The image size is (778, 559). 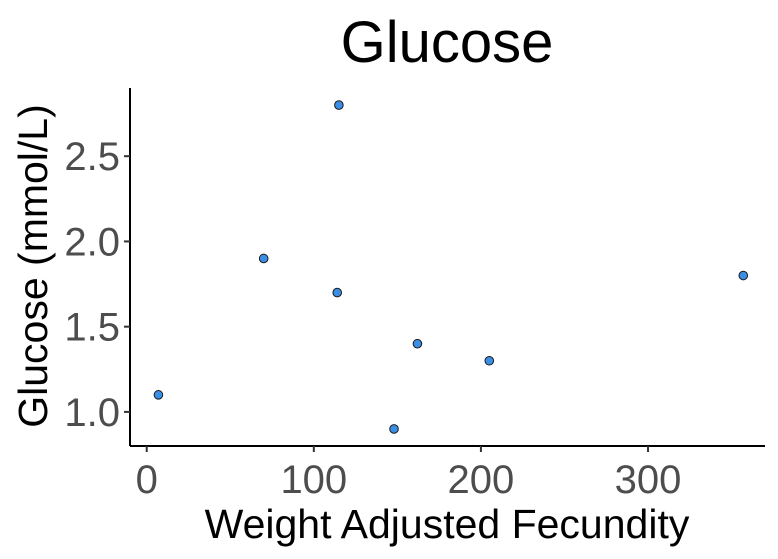 I want to click on y-tick-label: 2.0, so click(x=92, y=242).